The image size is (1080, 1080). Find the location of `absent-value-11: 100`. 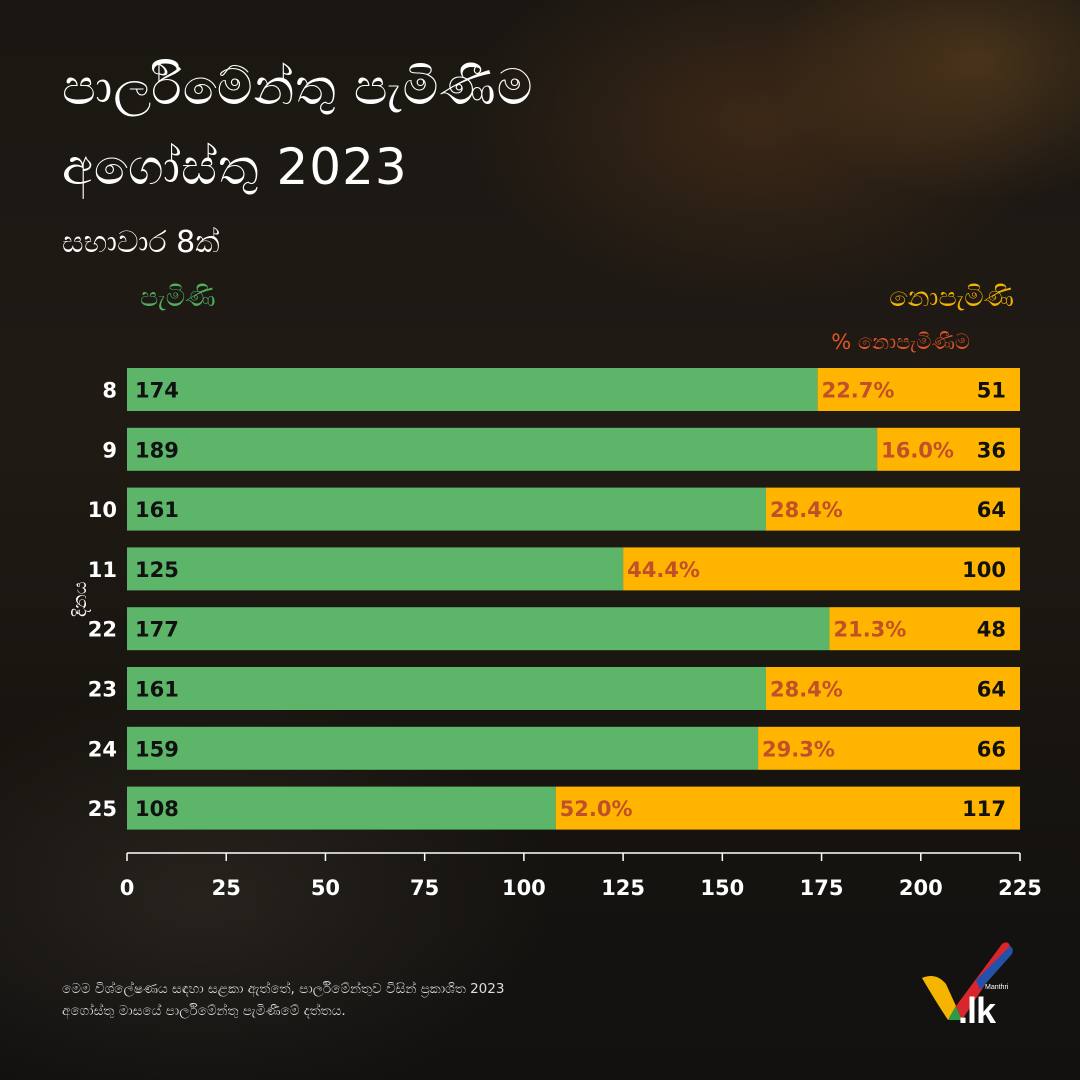

absent-value-11: 100 is located at coordinates (984, 570).